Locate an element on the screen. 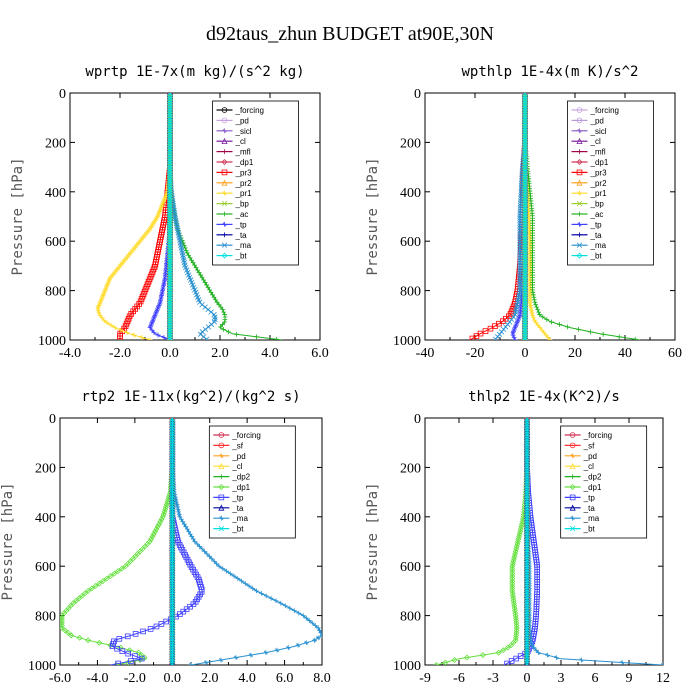  x-tick-label: 0 is located at coordinates (527, 678).